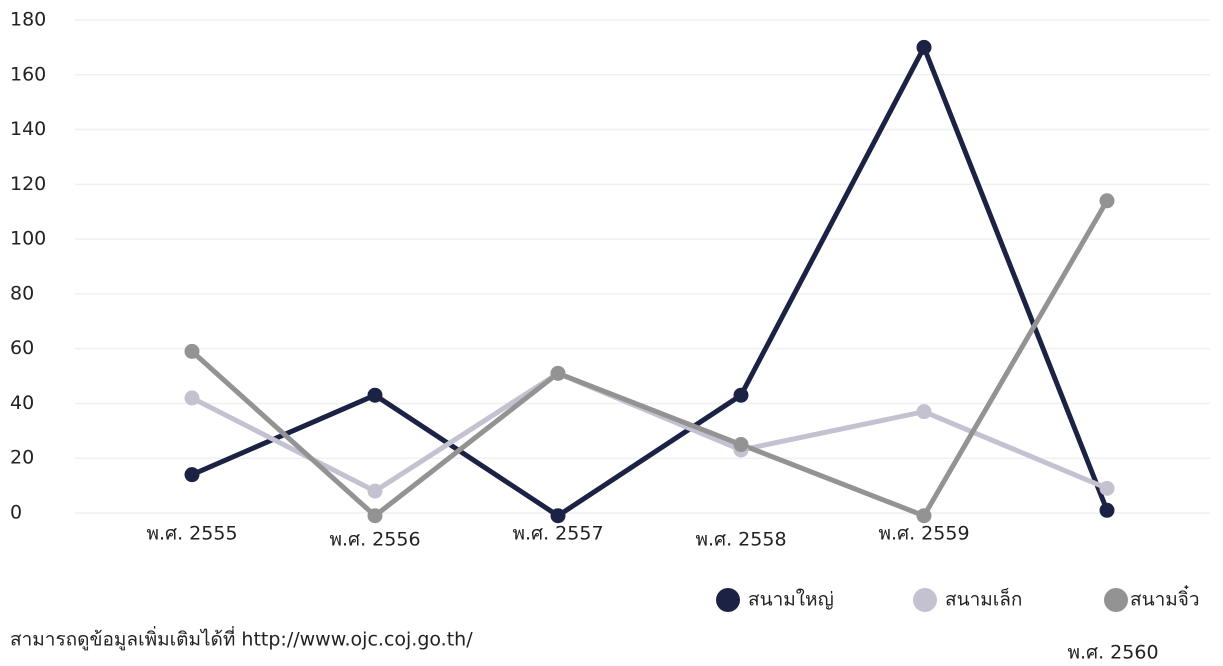 This screenshot has width=1223, height=666. Describe the element at coordinates (374, 540) in the screenshot. I see `x-tick-label: พ.ศ. 2556` at that location.